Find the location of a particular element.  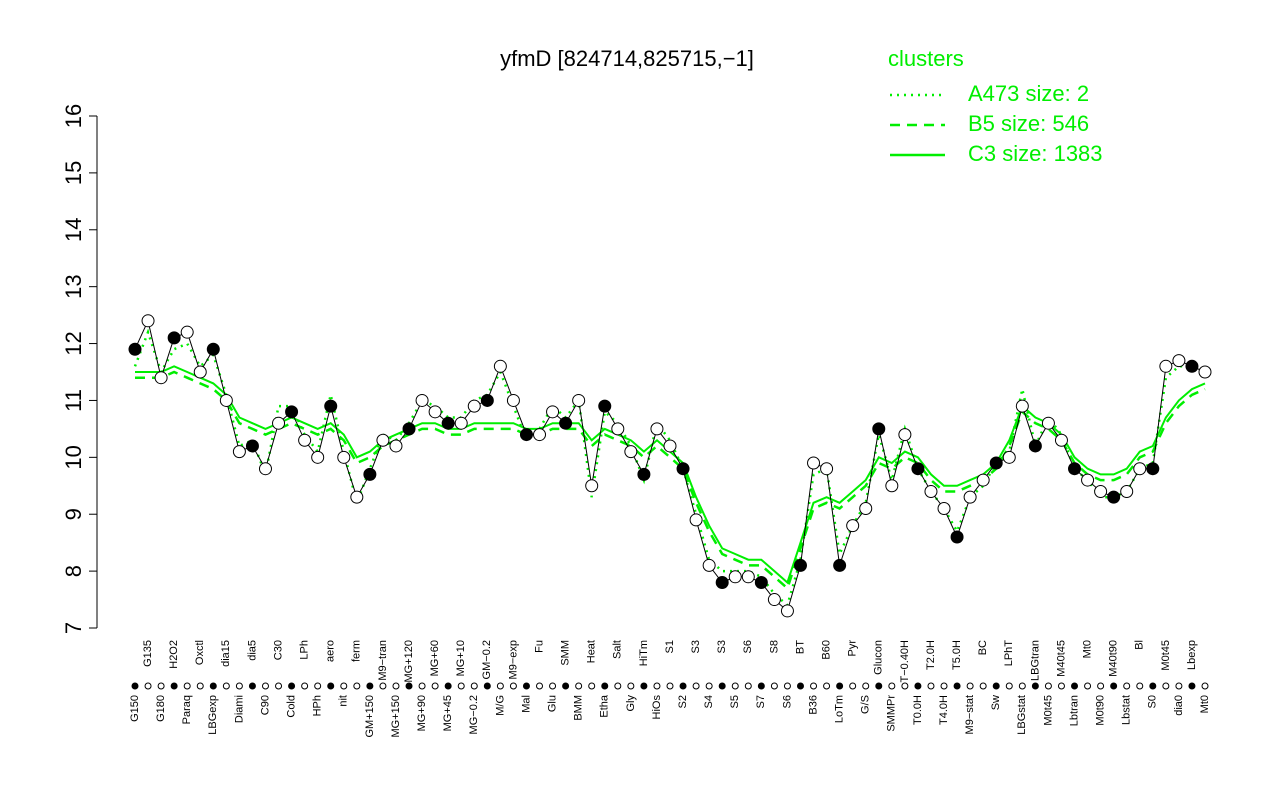

x-tick-label: M40t90 is located at coordinates (1114, 658).